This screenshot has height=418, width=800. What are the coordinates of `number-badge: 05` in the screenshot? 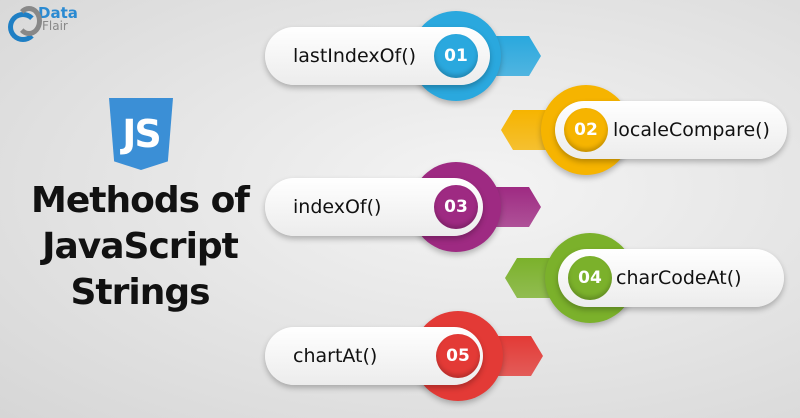 It's located at (458, 356).